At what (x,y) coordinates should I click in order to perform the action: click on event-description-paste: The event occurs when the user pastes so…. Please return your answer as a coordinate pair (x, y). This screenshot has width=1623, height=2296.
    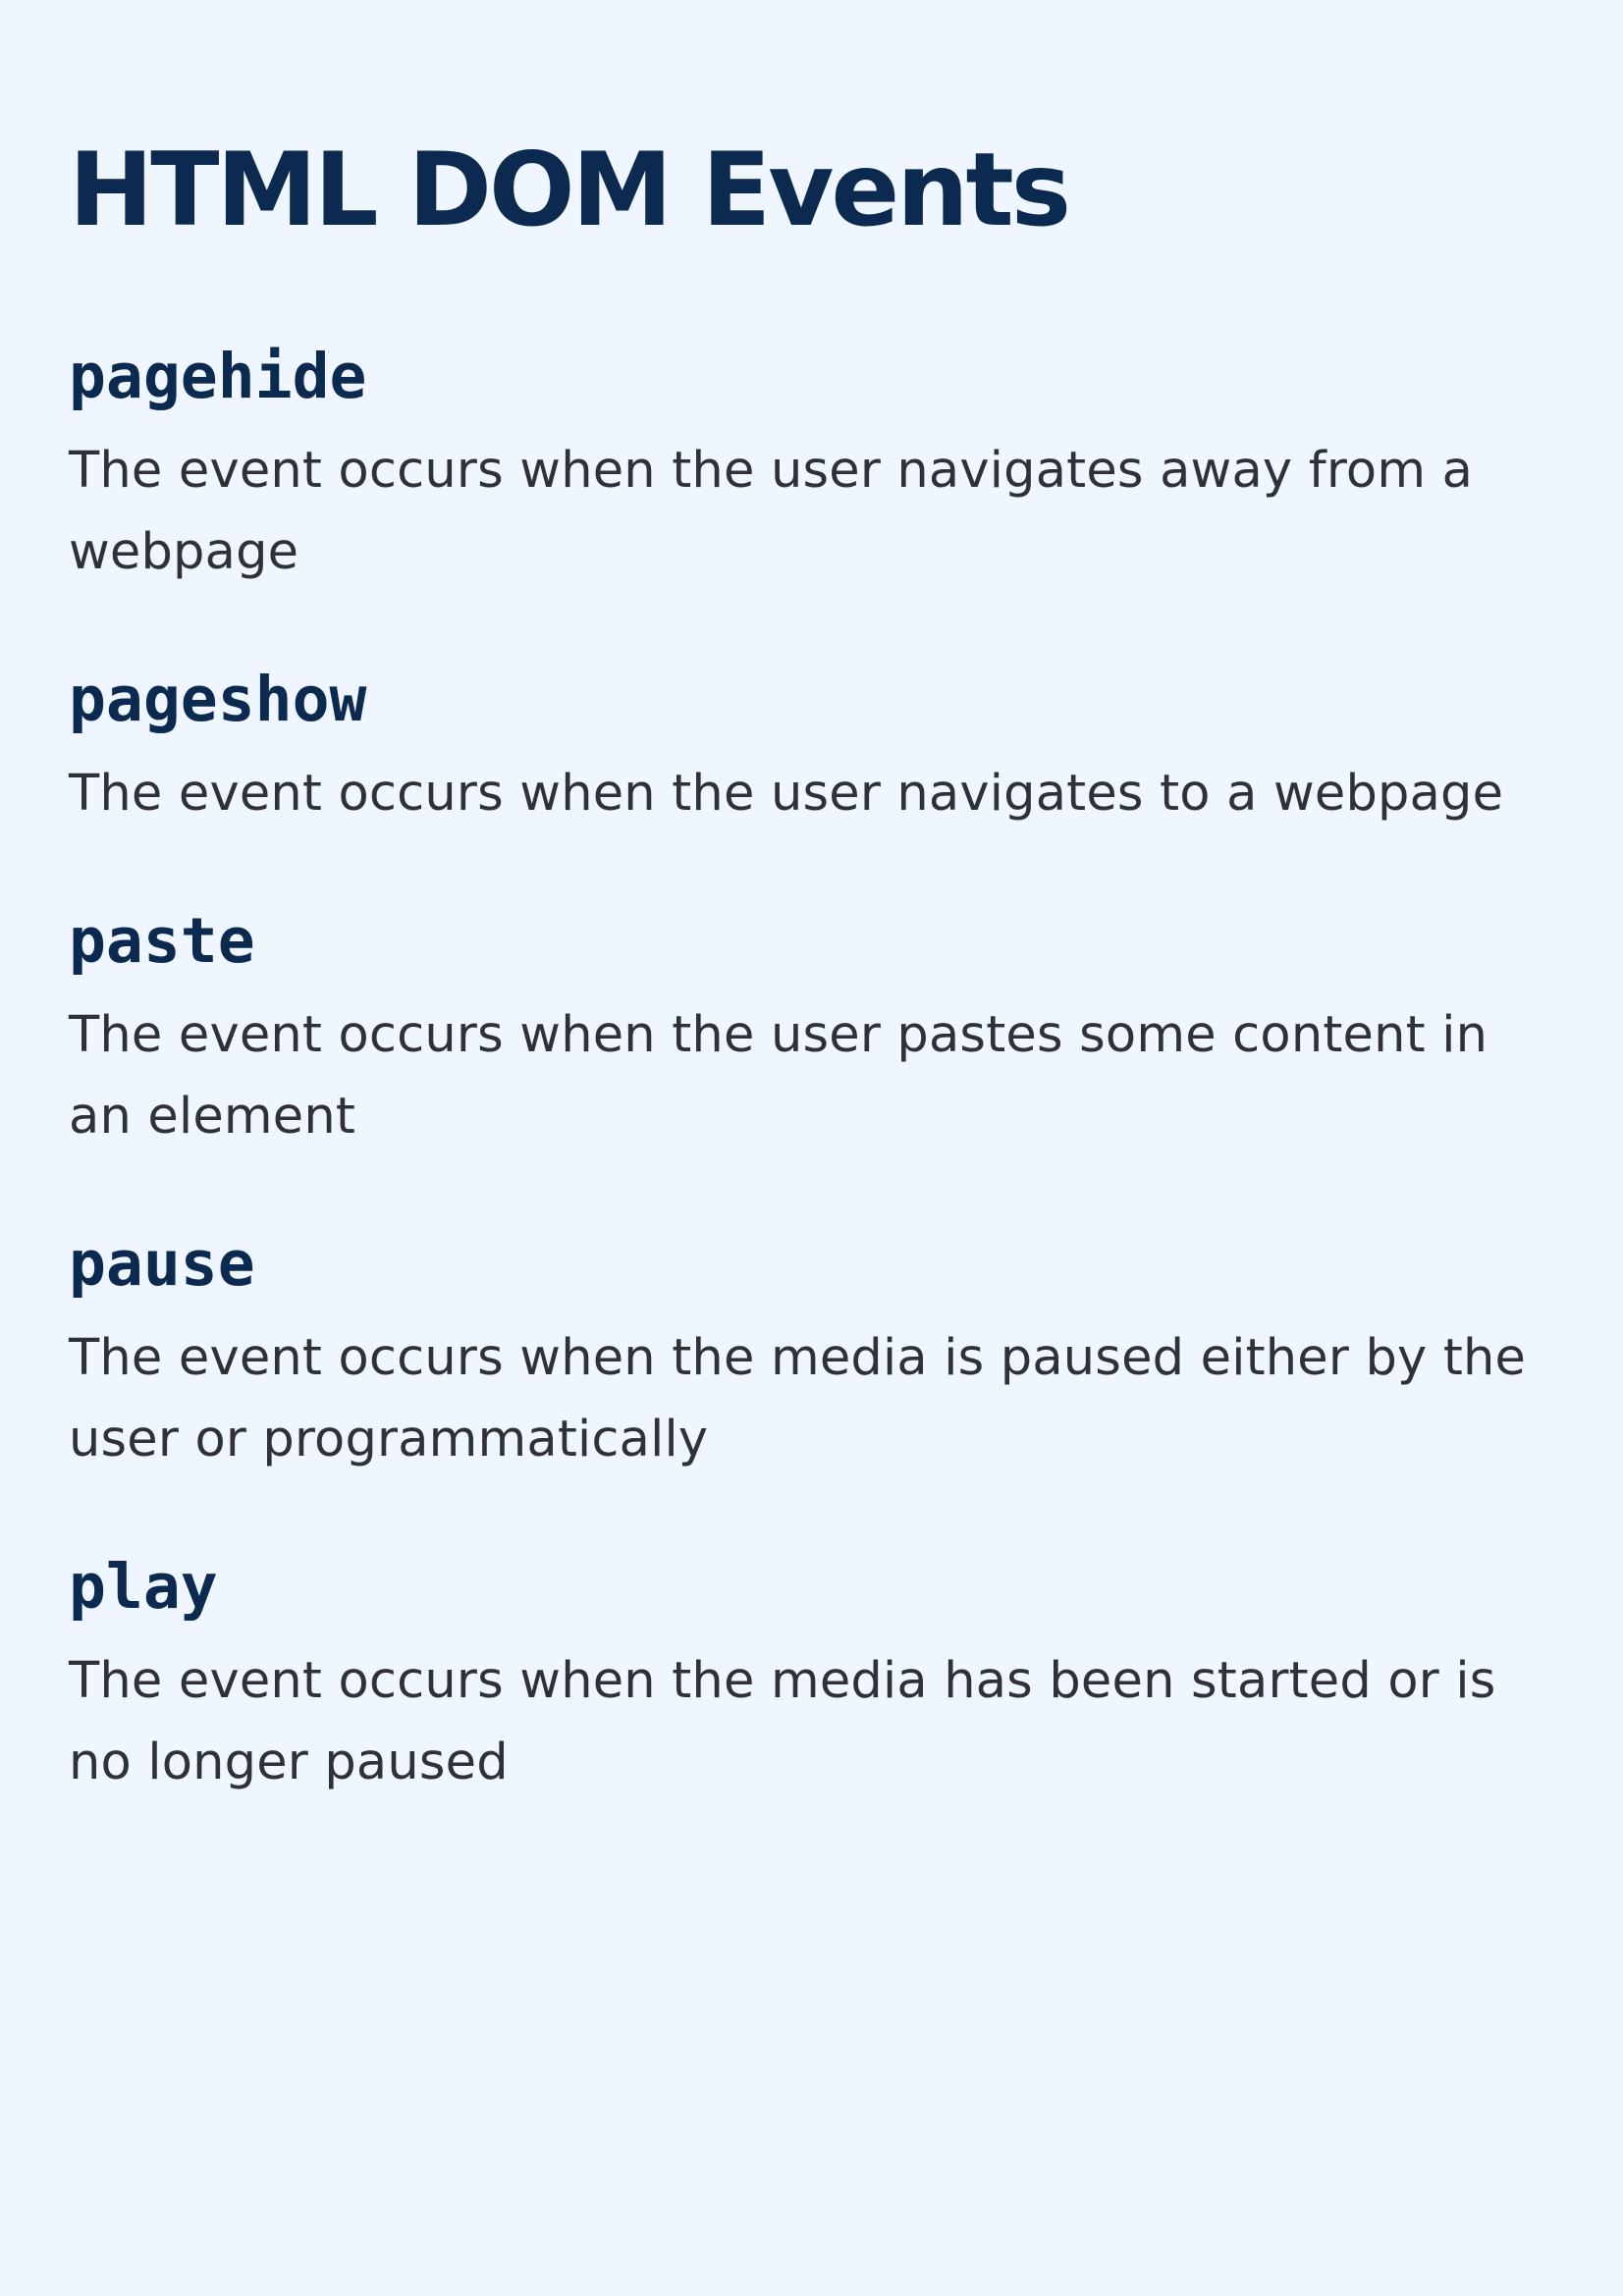
    Looking at the image, I should click on (778, 1076).